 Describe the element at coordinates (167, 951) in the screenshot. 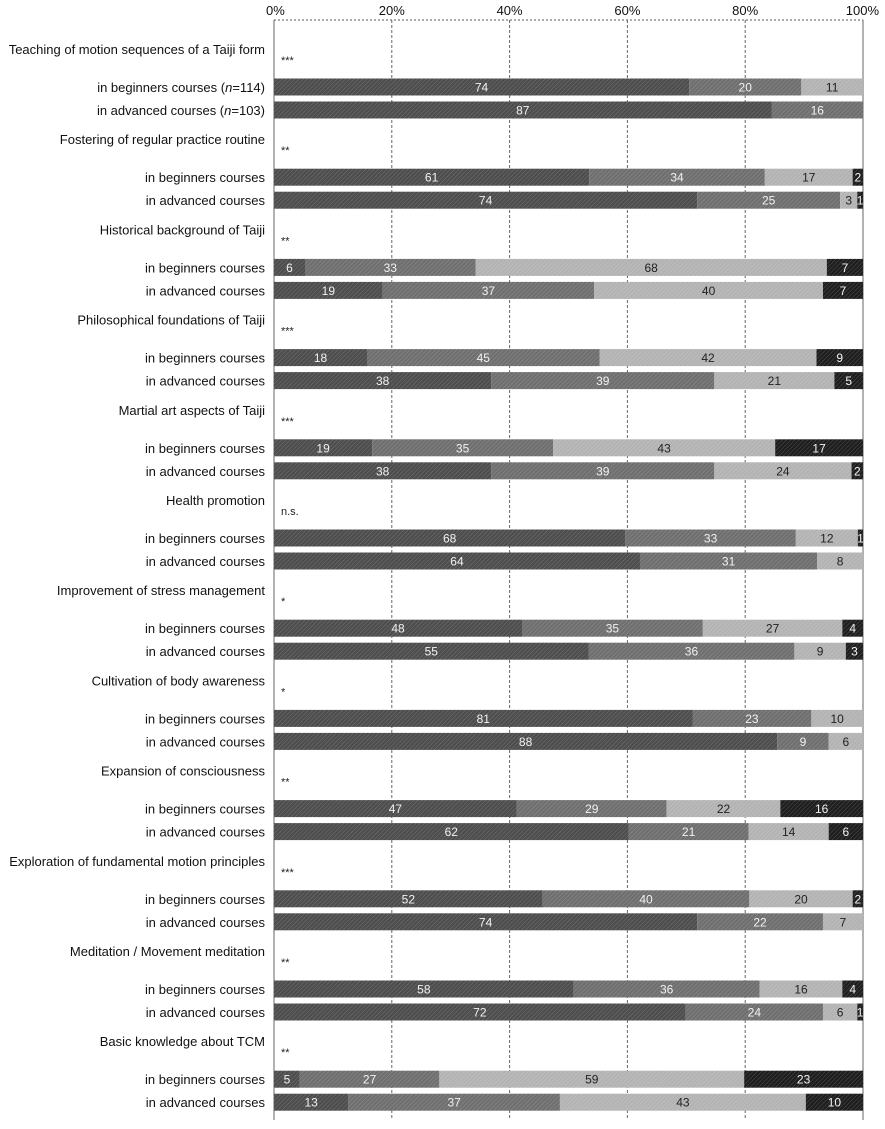

I see `group-title: Meditation / Movement meditation` at that location.